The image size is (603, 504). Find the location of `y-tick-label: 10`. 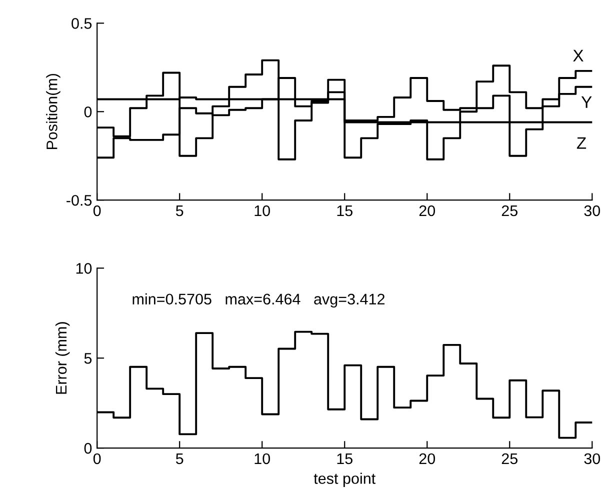

y-tick-label: 10 is located at coordinates (84, 268).